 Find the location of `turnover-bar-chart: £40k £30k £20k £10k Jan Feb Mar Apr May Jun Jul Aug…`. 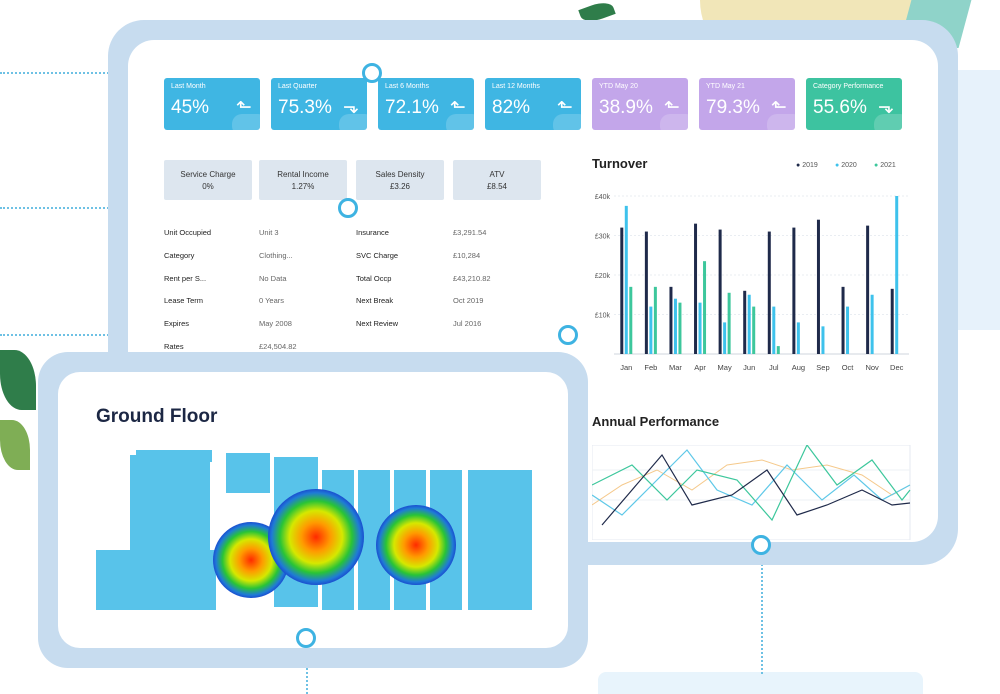

turnover-bar-chart: £40k £30k £20k £10k Jan Feb Mar Apr May Jun Jul Aug… is located at coordinates (752, 283).